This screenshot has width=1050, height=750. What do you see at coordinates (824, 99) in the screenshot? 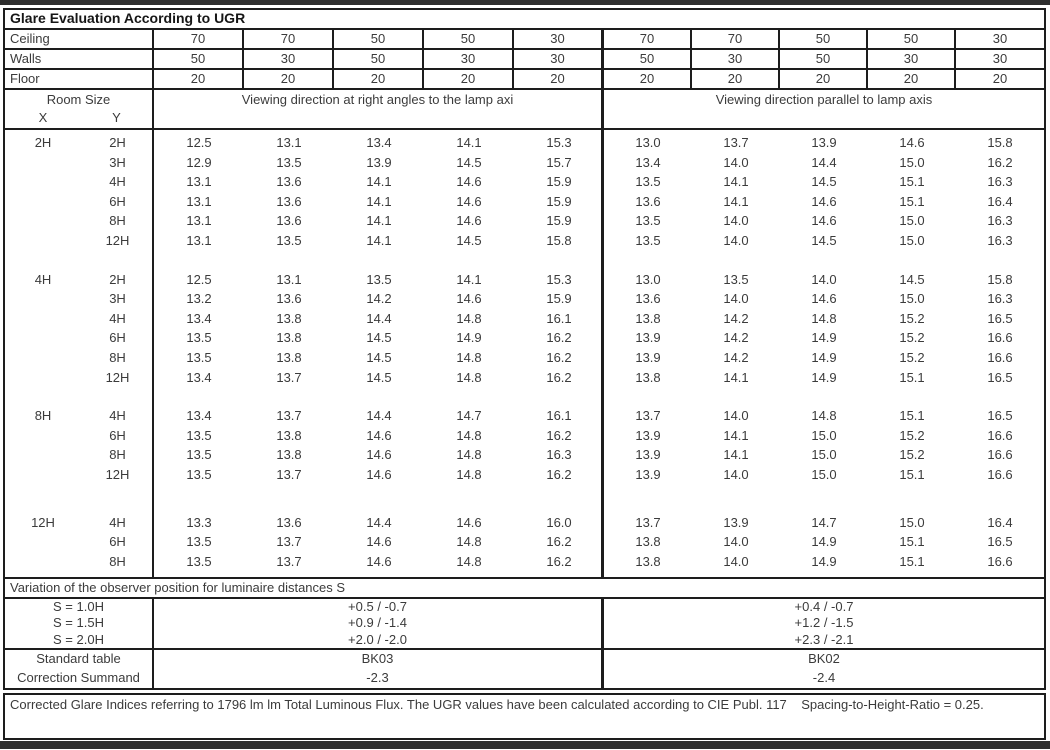
I see `viewing-direction-right-header: Viewing direction parallel to lamp axis` at bounding box center [824, 99].